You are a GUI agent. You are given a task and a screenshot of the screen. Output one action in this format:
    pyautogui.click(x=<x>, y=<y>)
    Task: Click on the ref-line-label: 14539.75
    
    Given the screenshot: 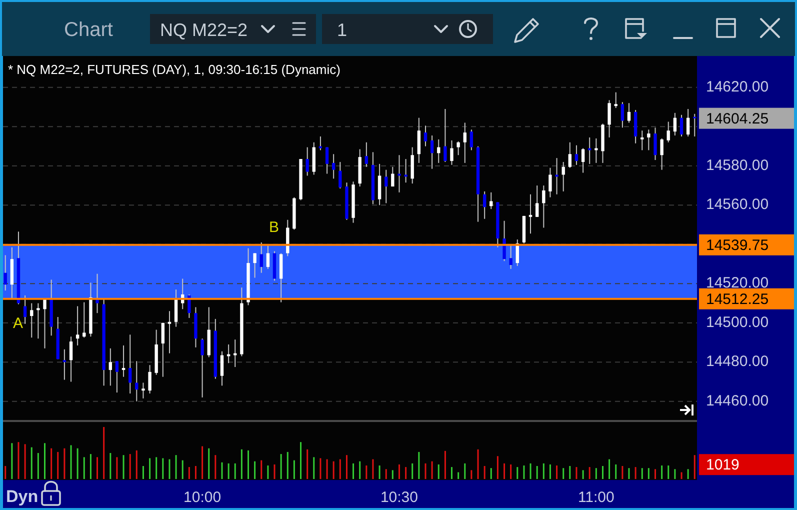 What is the action you would take?
    pyautogui.click(x=737, y=245)
    